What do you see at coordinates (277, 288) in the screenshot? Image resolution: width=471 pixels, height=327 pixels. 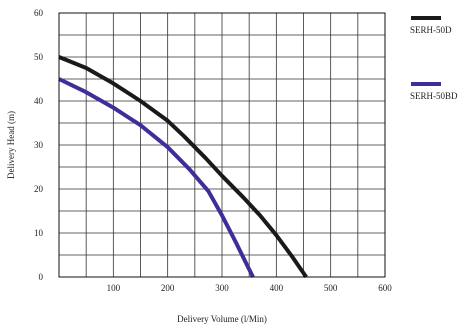 I see `x-tick-label: 400` at bounding box center [277, 288].